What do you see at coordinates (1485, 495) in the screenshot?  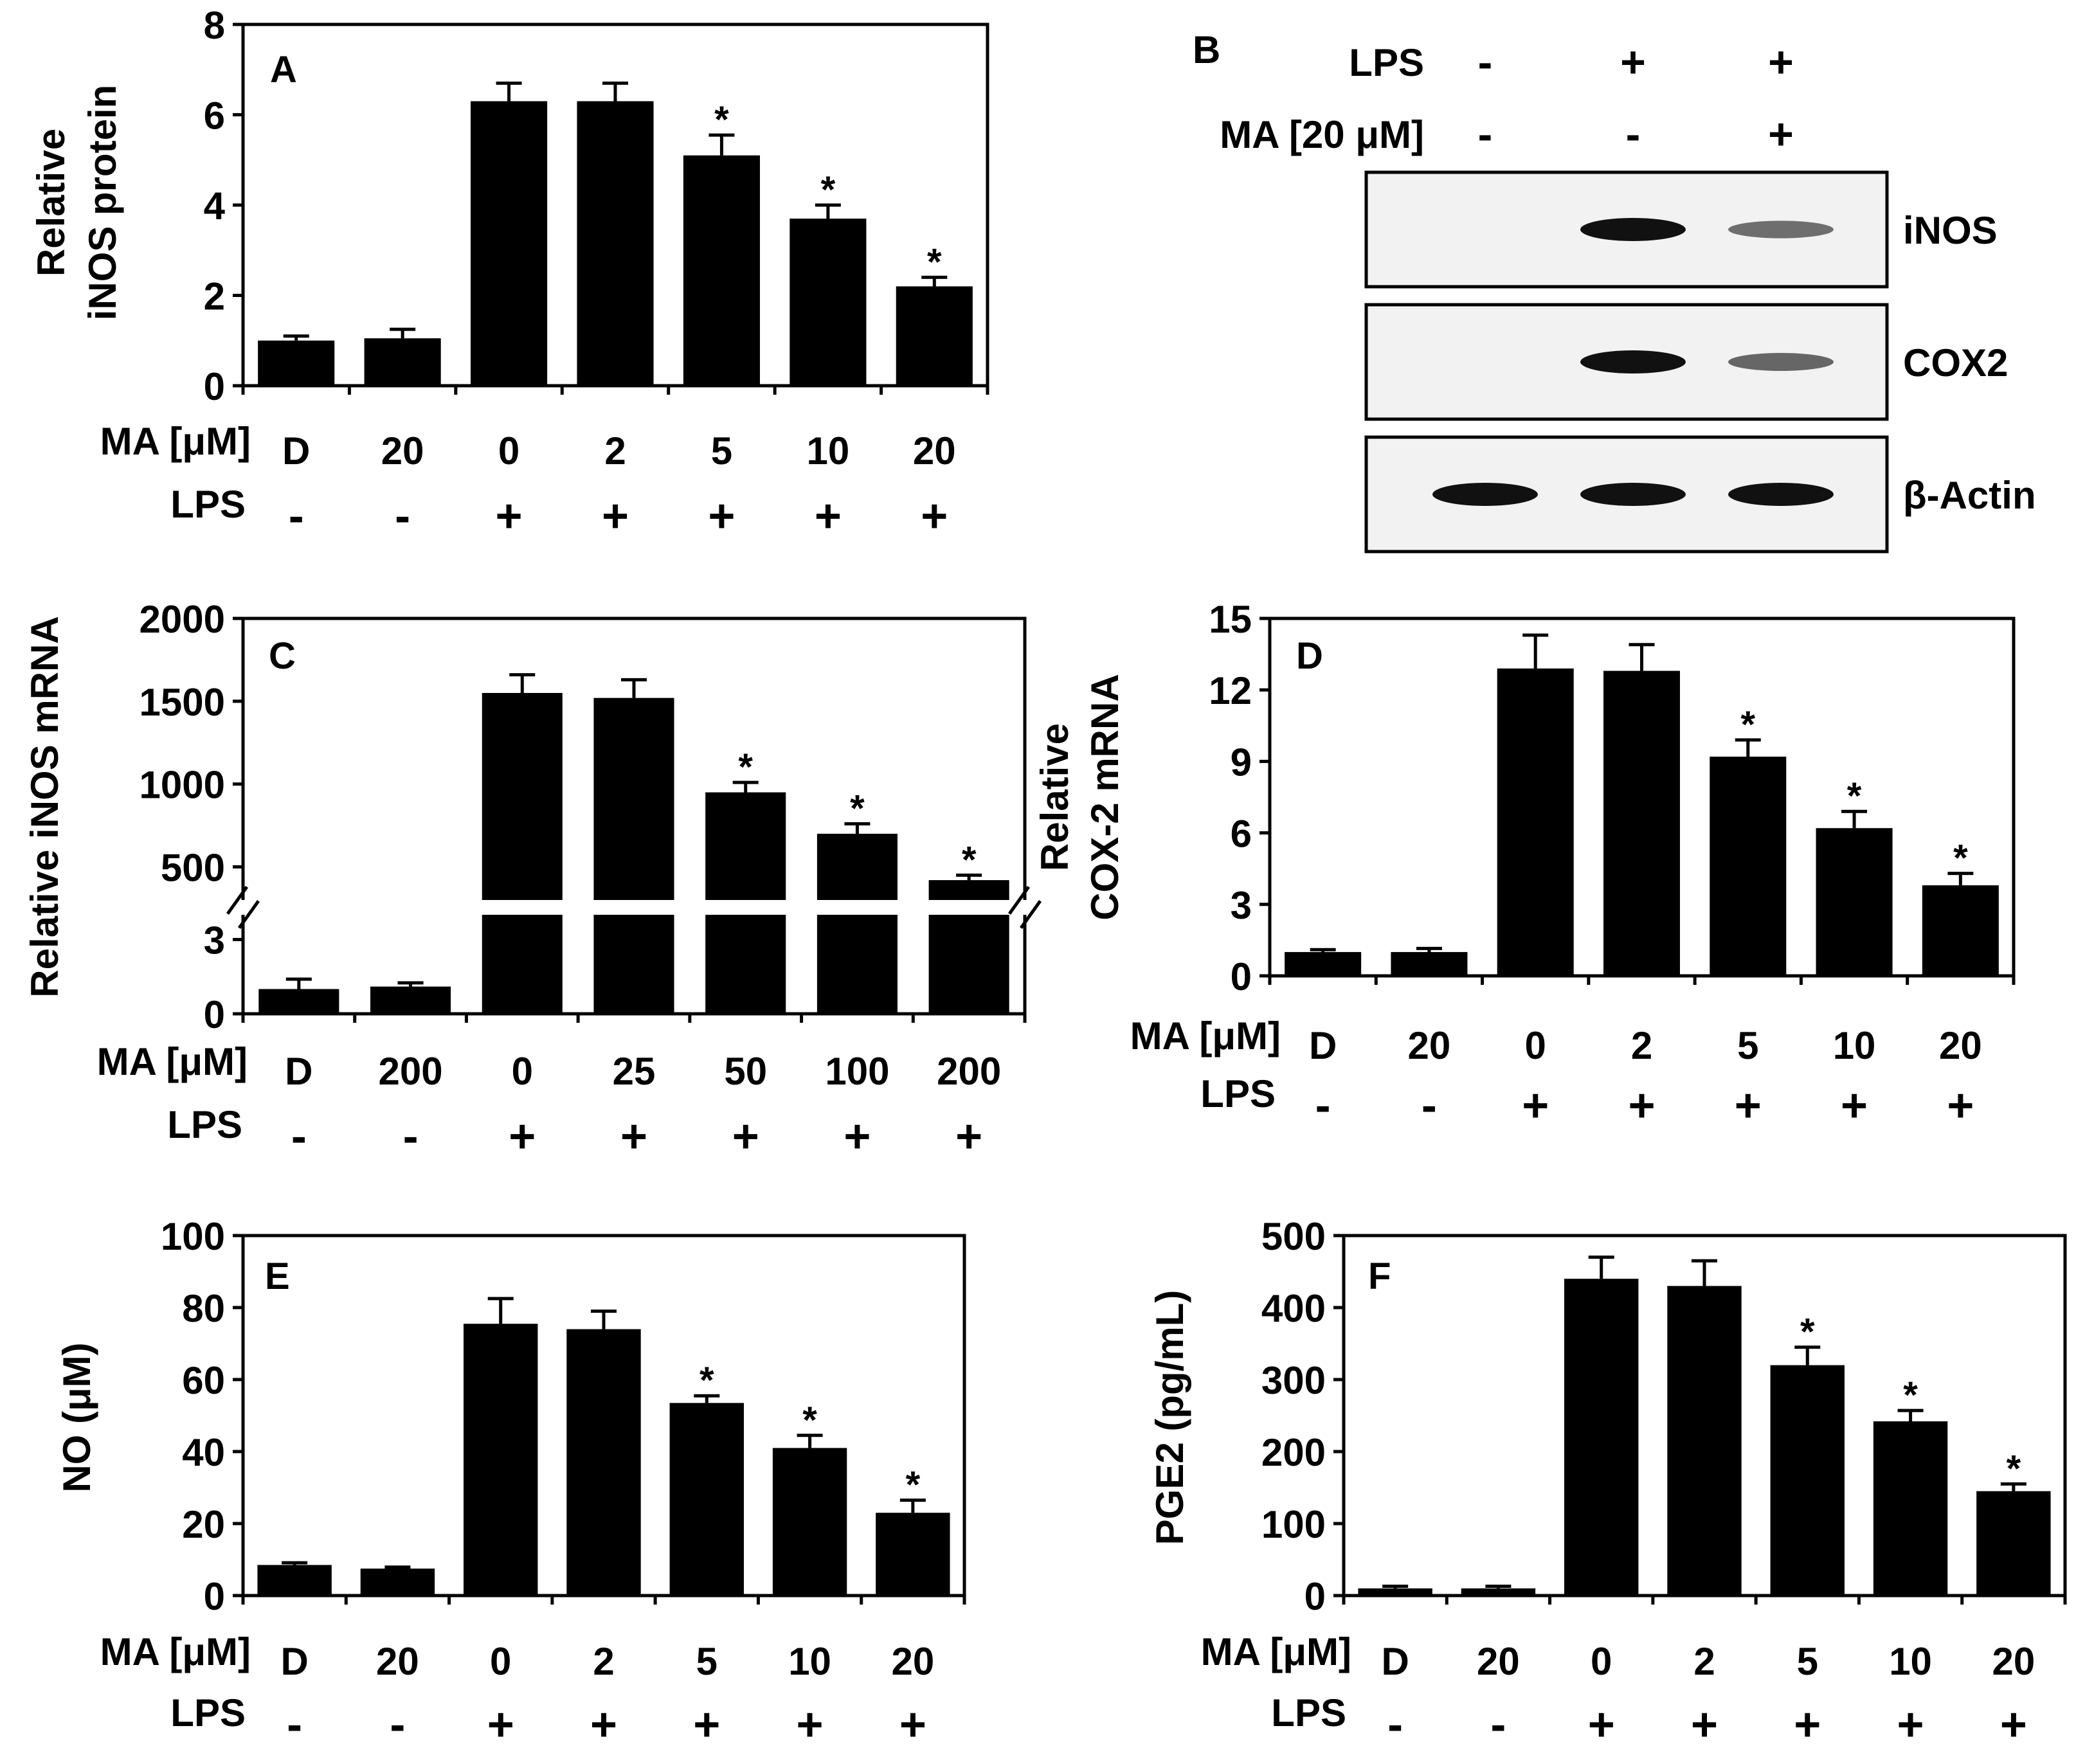 I see `blot-band` at bounding box center [1485, 495].